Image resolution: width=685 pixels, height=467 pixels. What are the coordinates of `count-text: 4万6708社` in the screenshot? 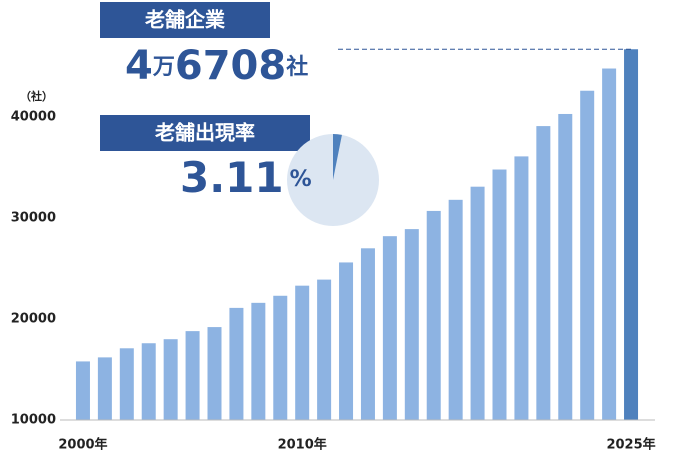 It's located at (216, 66).